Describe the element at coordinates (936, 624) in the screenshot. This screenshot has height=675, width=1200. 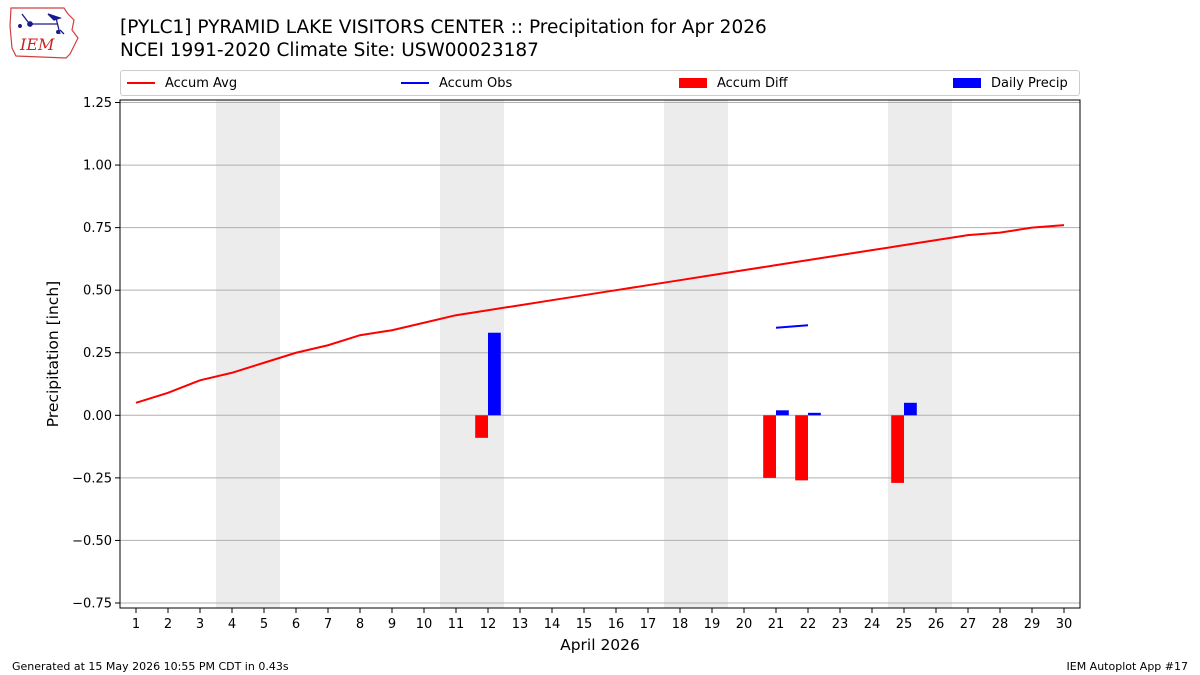
I see `x-tick-label-25: 26` at that location.